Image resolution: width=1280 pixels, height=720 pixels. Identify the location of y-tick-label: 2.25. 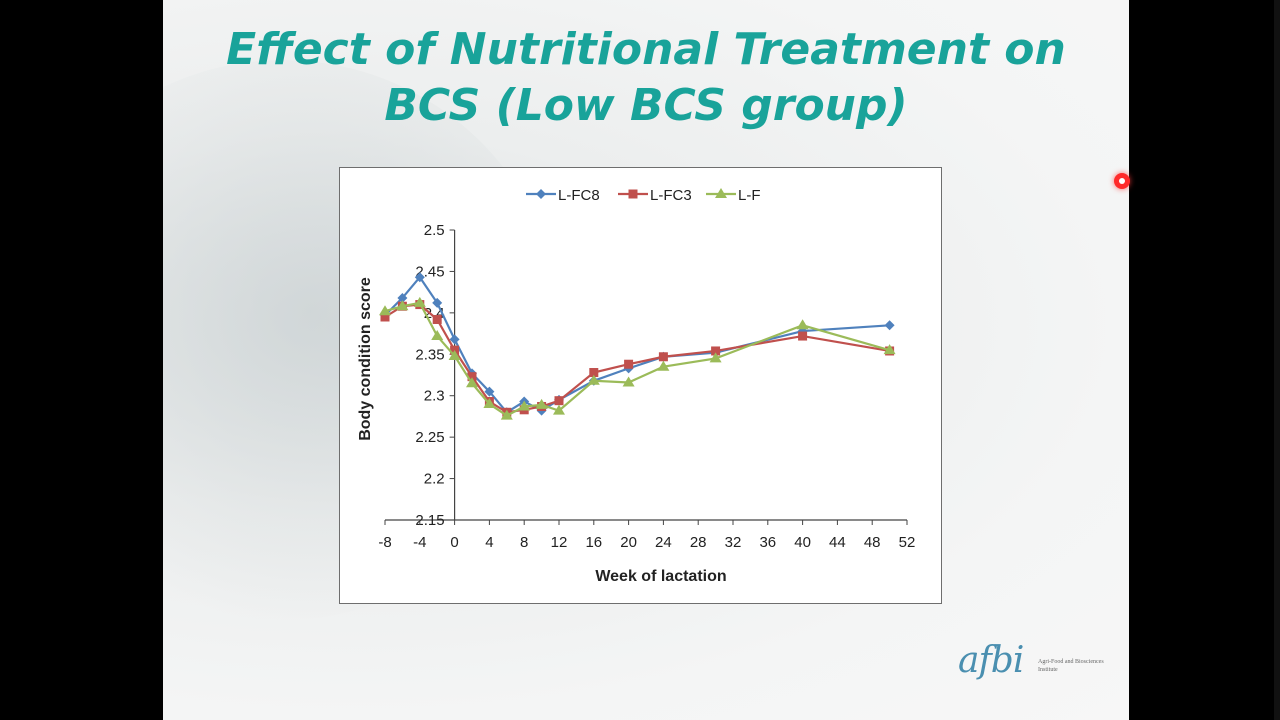
(429, 437).